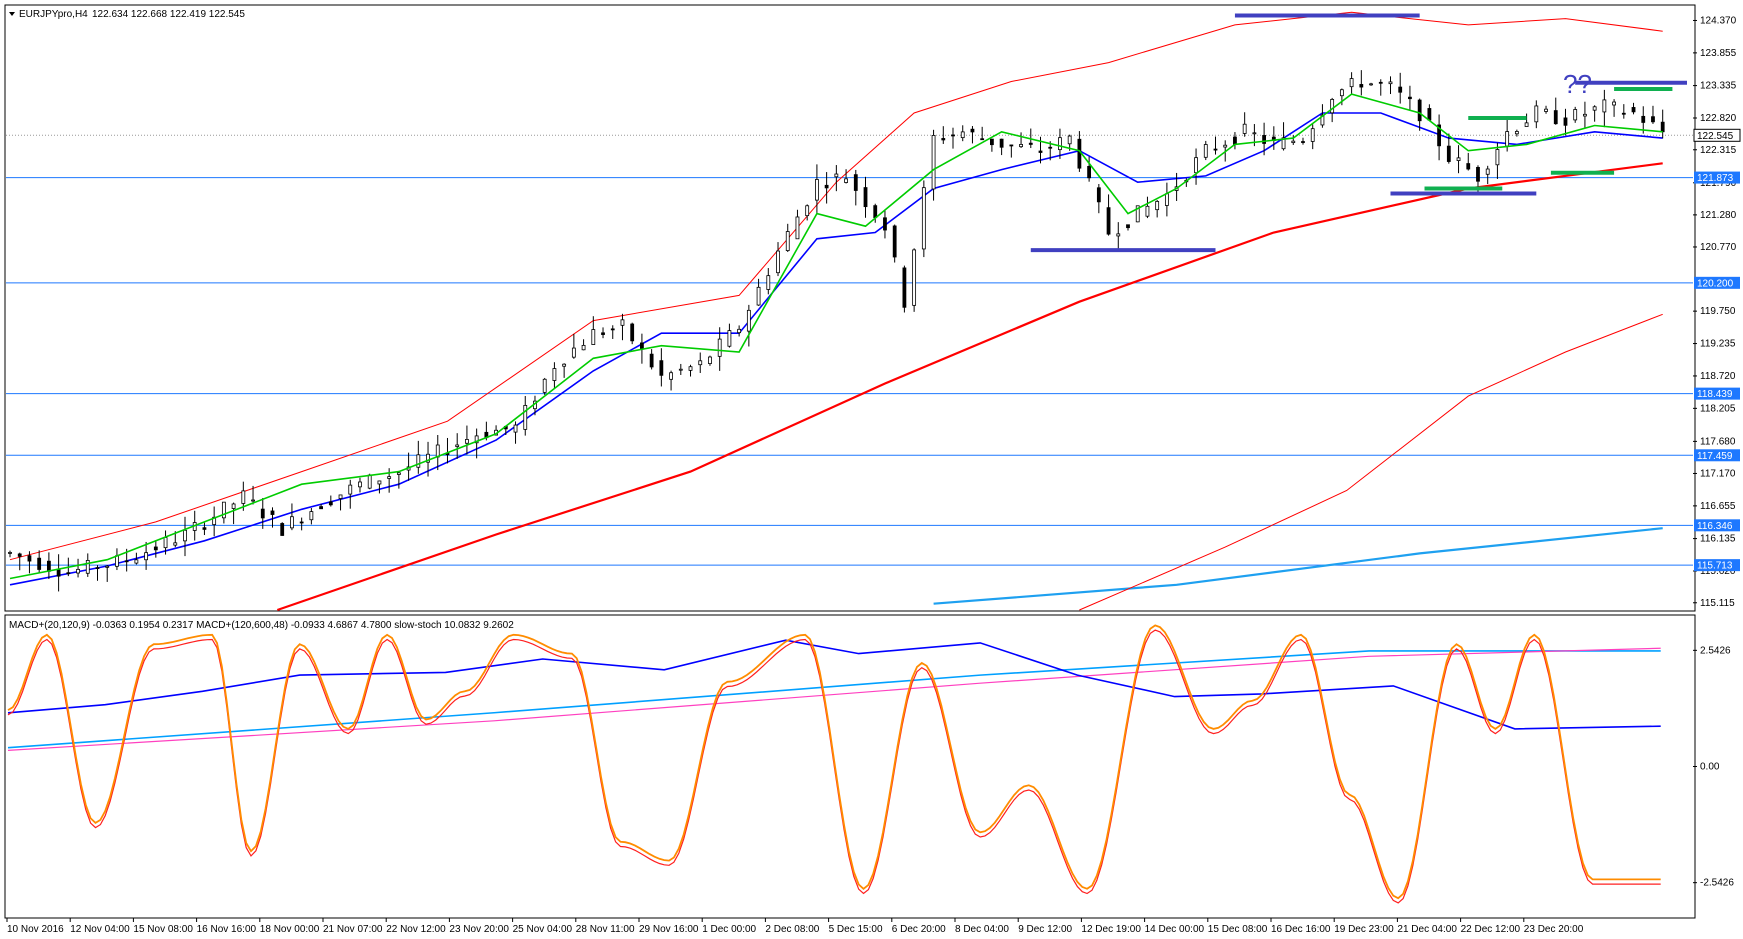  What do you see at coordinates (1710, 767) in the screenshot?
I see `osc-tick-label: 0.00` at bounding box center [1710, 767].